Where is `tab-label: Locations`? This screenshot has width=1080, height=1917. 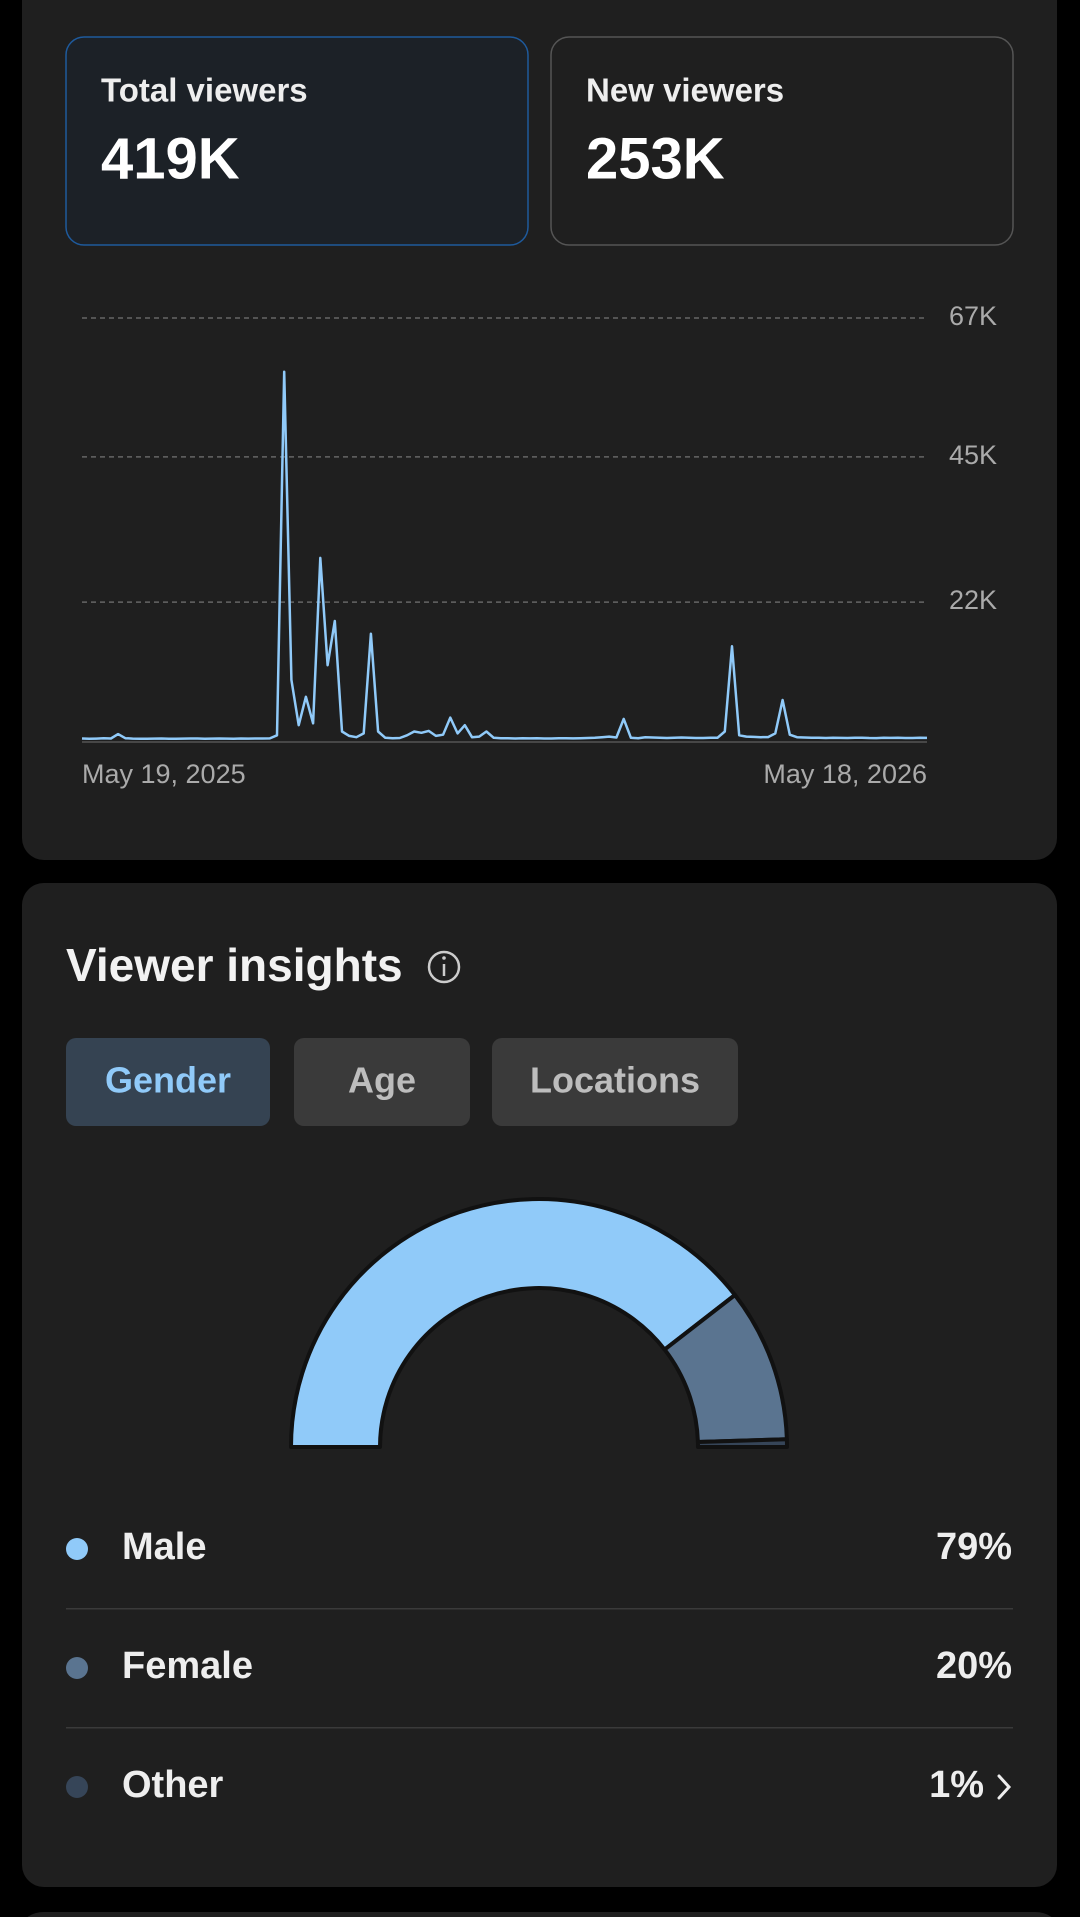
tab-label: Locations is located at coordinates (615, 1080).